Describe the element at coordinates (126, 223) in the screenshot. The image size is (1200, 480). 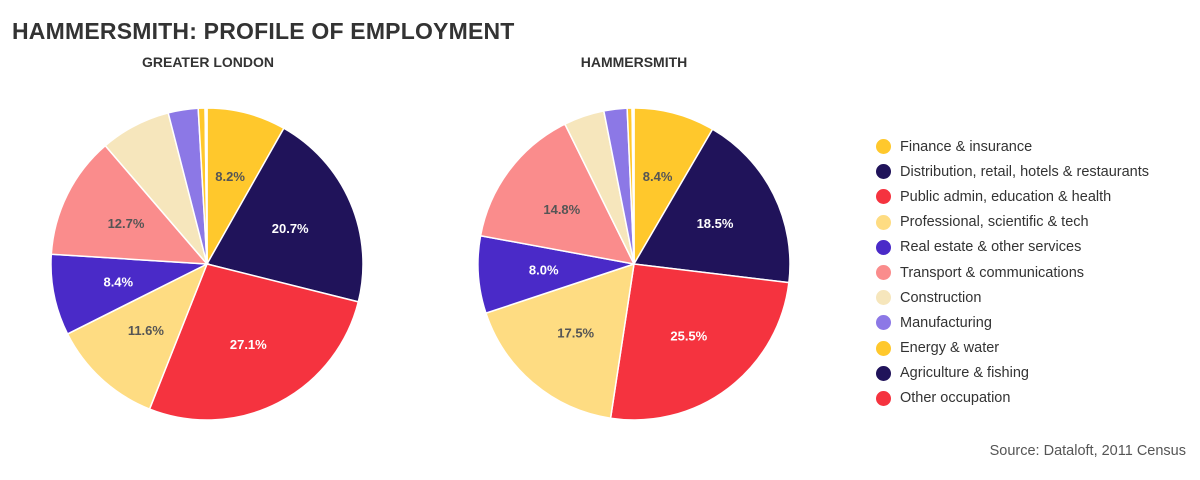
I see `slice-label-greater-london-5: 12.7%` at that location.